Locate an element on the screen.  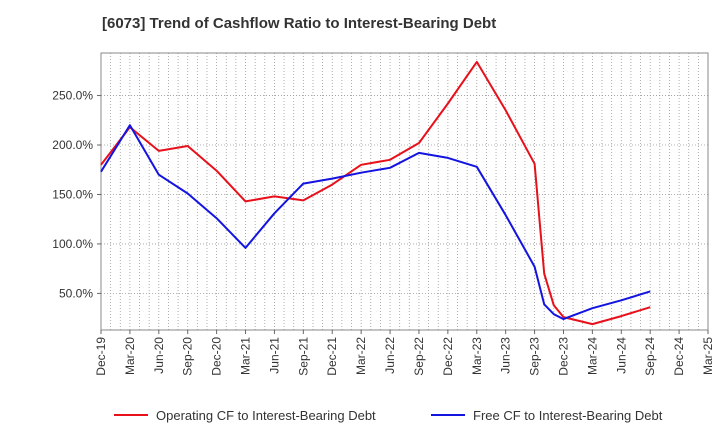
x-tick-label: Sep-23 is located at coordinates (535, 356).